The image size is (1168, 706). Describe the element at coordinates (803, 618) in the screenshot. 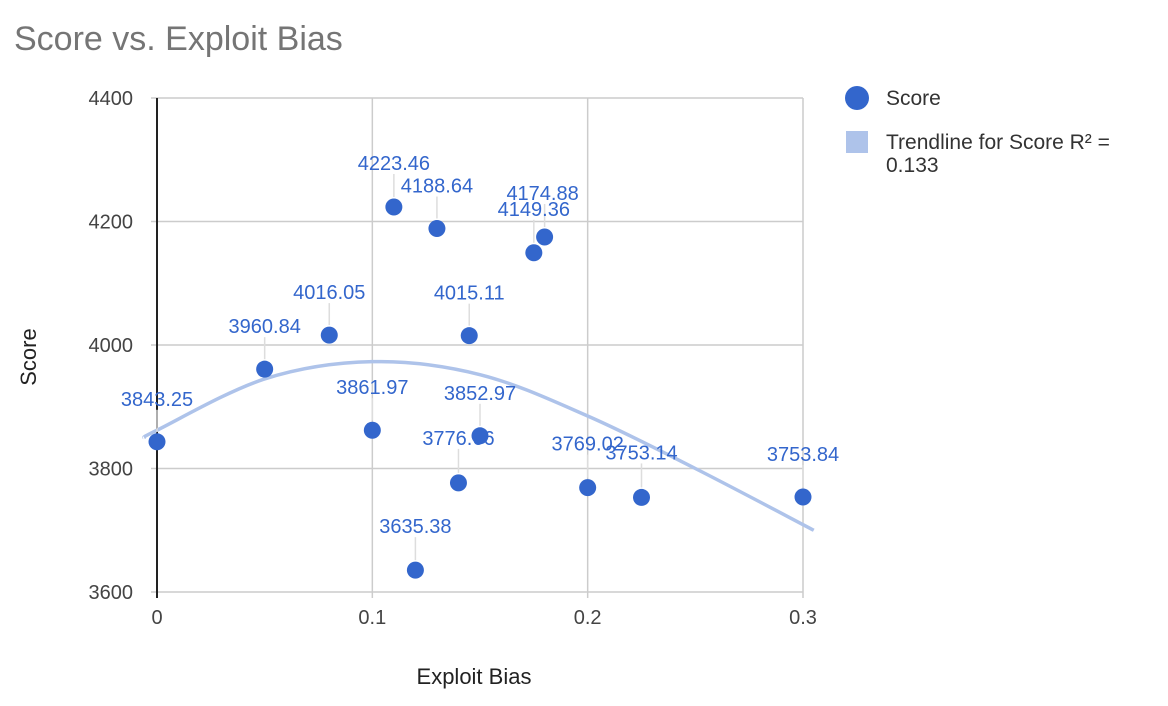

I see `x-tick-label-3: 0.3` at that location.